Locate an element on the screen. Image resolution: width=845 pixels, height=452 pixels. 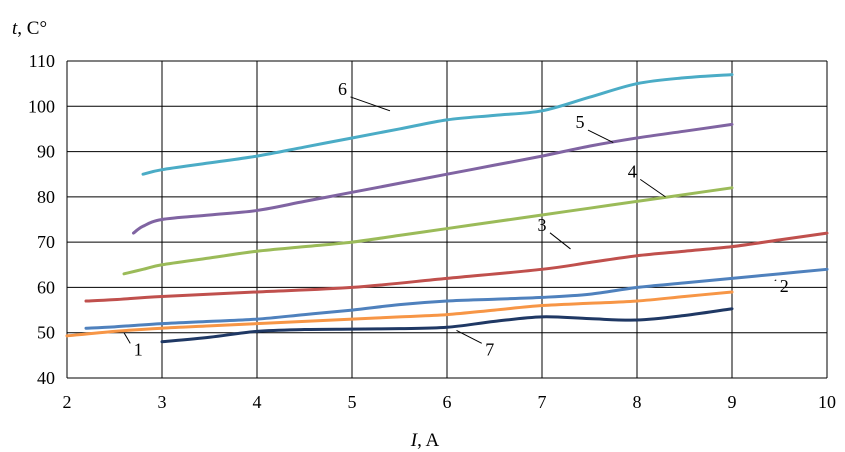
x-tick-label: 8 is located at coordinates (637, 402).